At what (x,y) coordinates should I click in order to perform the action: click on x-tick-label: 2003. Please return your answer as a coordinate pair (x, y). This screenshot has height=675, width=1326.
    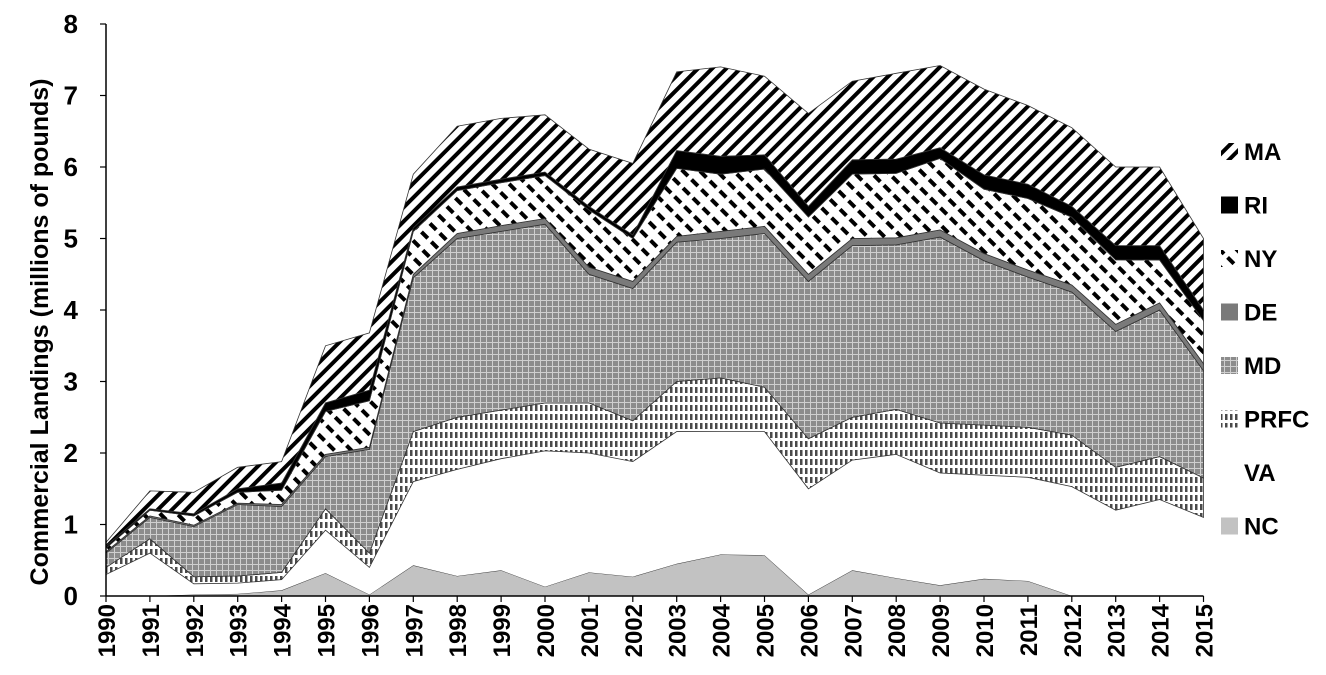
    Looking at the image, I should click on (678, 630).